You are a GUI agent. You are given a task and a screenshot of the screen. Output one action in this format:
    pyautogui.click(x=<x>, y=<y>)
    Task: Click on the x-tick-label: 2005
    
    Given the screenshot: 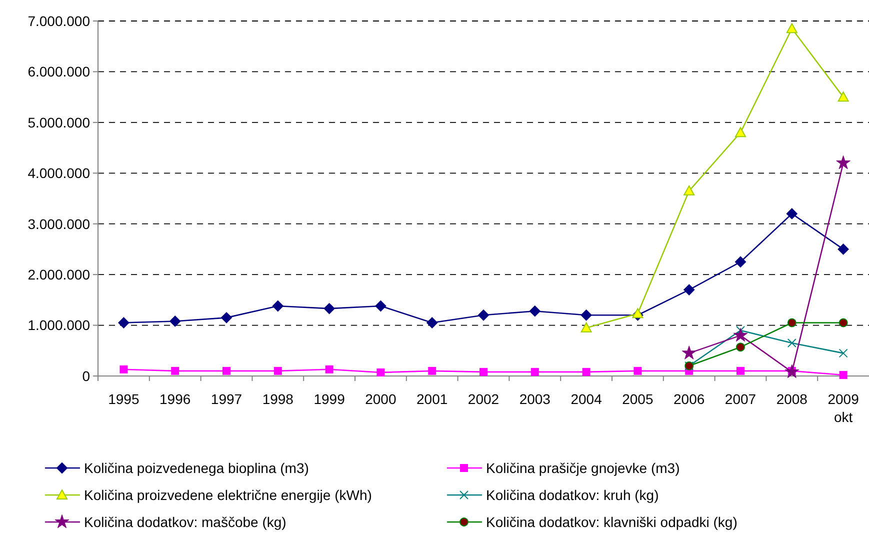 What is the action you would take?
    pyautogui.click(x=638, y=399)
    